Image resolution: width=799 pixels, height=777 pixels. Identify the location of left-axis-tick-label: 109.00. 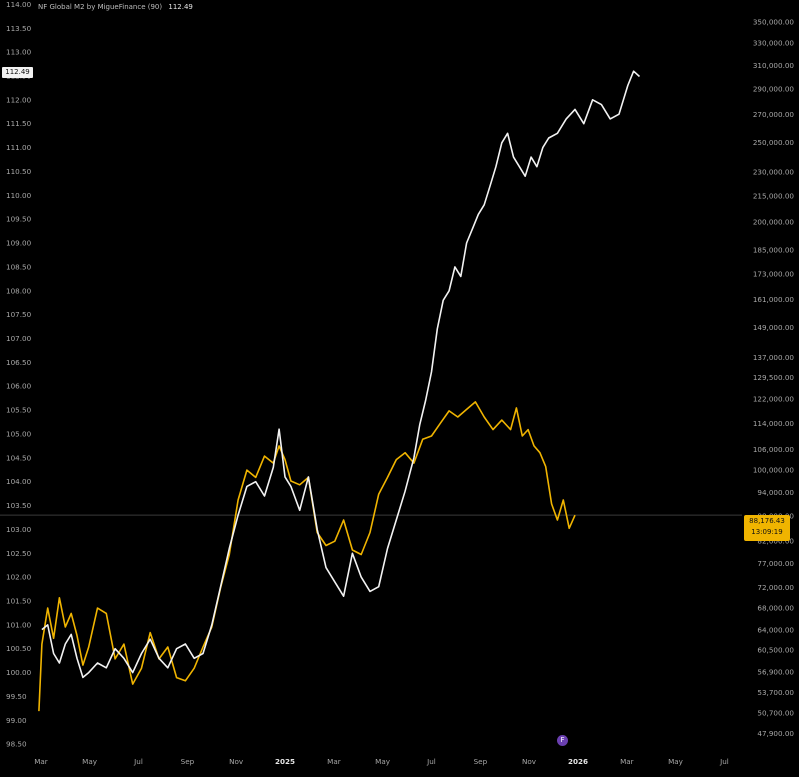
(19, 243).